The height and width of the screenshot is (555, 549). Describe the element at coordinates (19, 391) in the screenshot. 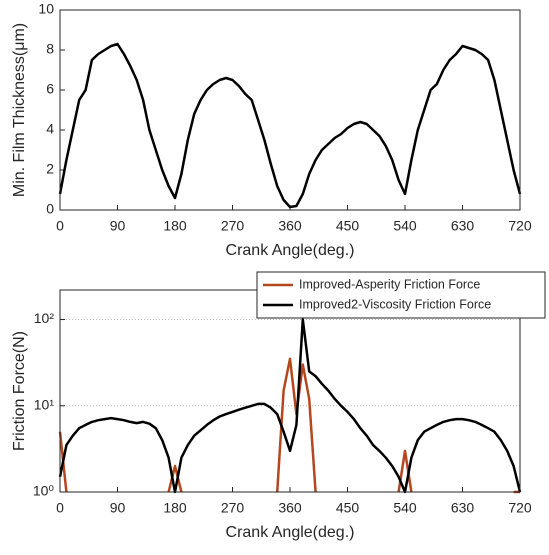

I see `y-axis-label: Friction Force(N)` at that location.